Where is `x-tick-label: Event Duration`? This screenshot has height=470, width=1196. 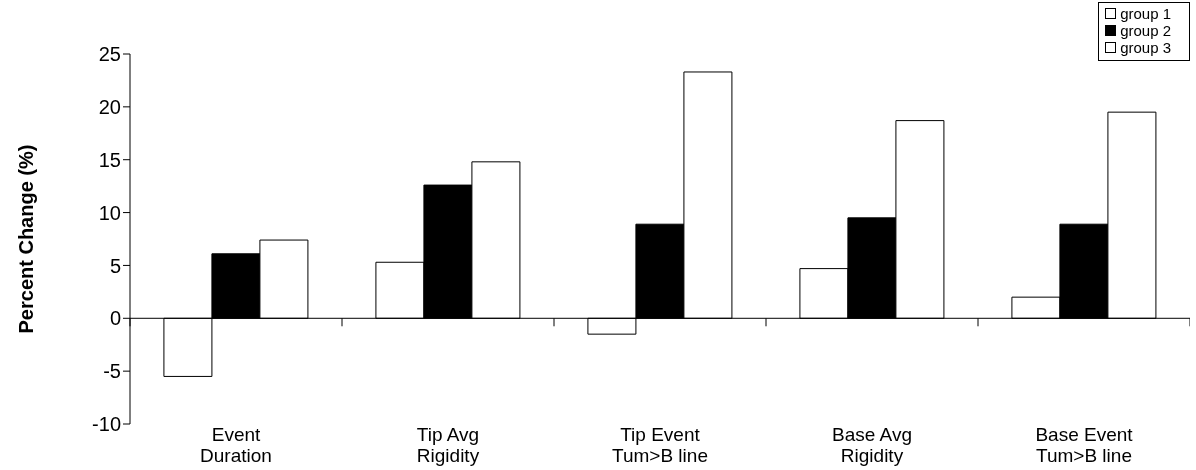 x-tick-label: Event Duration is located at coordinates (236, 445).